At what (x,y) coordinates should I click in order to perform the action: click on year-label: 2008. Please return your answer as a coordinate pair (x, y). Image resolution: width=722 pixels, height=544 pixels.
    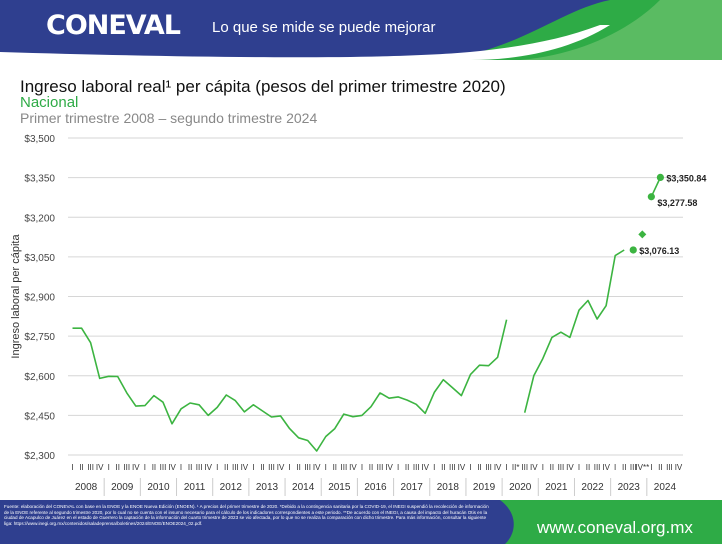
    Looking at the image, I should click on (86, 487).